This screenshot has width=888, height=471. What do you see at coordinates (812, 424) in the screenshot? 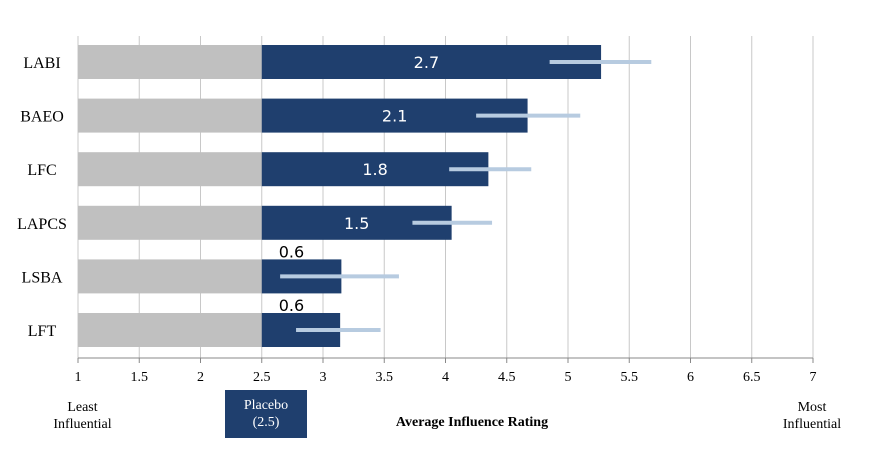
I see `most-line-2: Influential` at bounding box center [812, 424].